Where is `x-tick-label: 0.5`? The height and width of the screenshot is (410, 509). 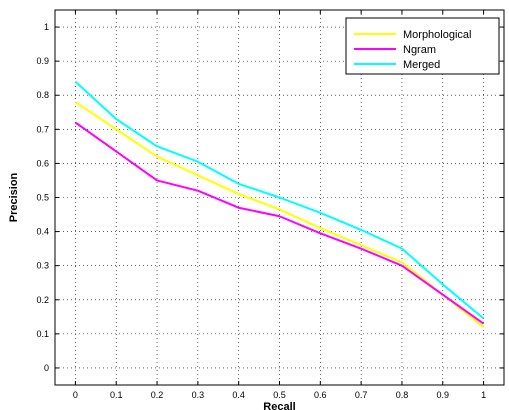
x-tick-label: 0.5 is located at coordinates (279, 395).